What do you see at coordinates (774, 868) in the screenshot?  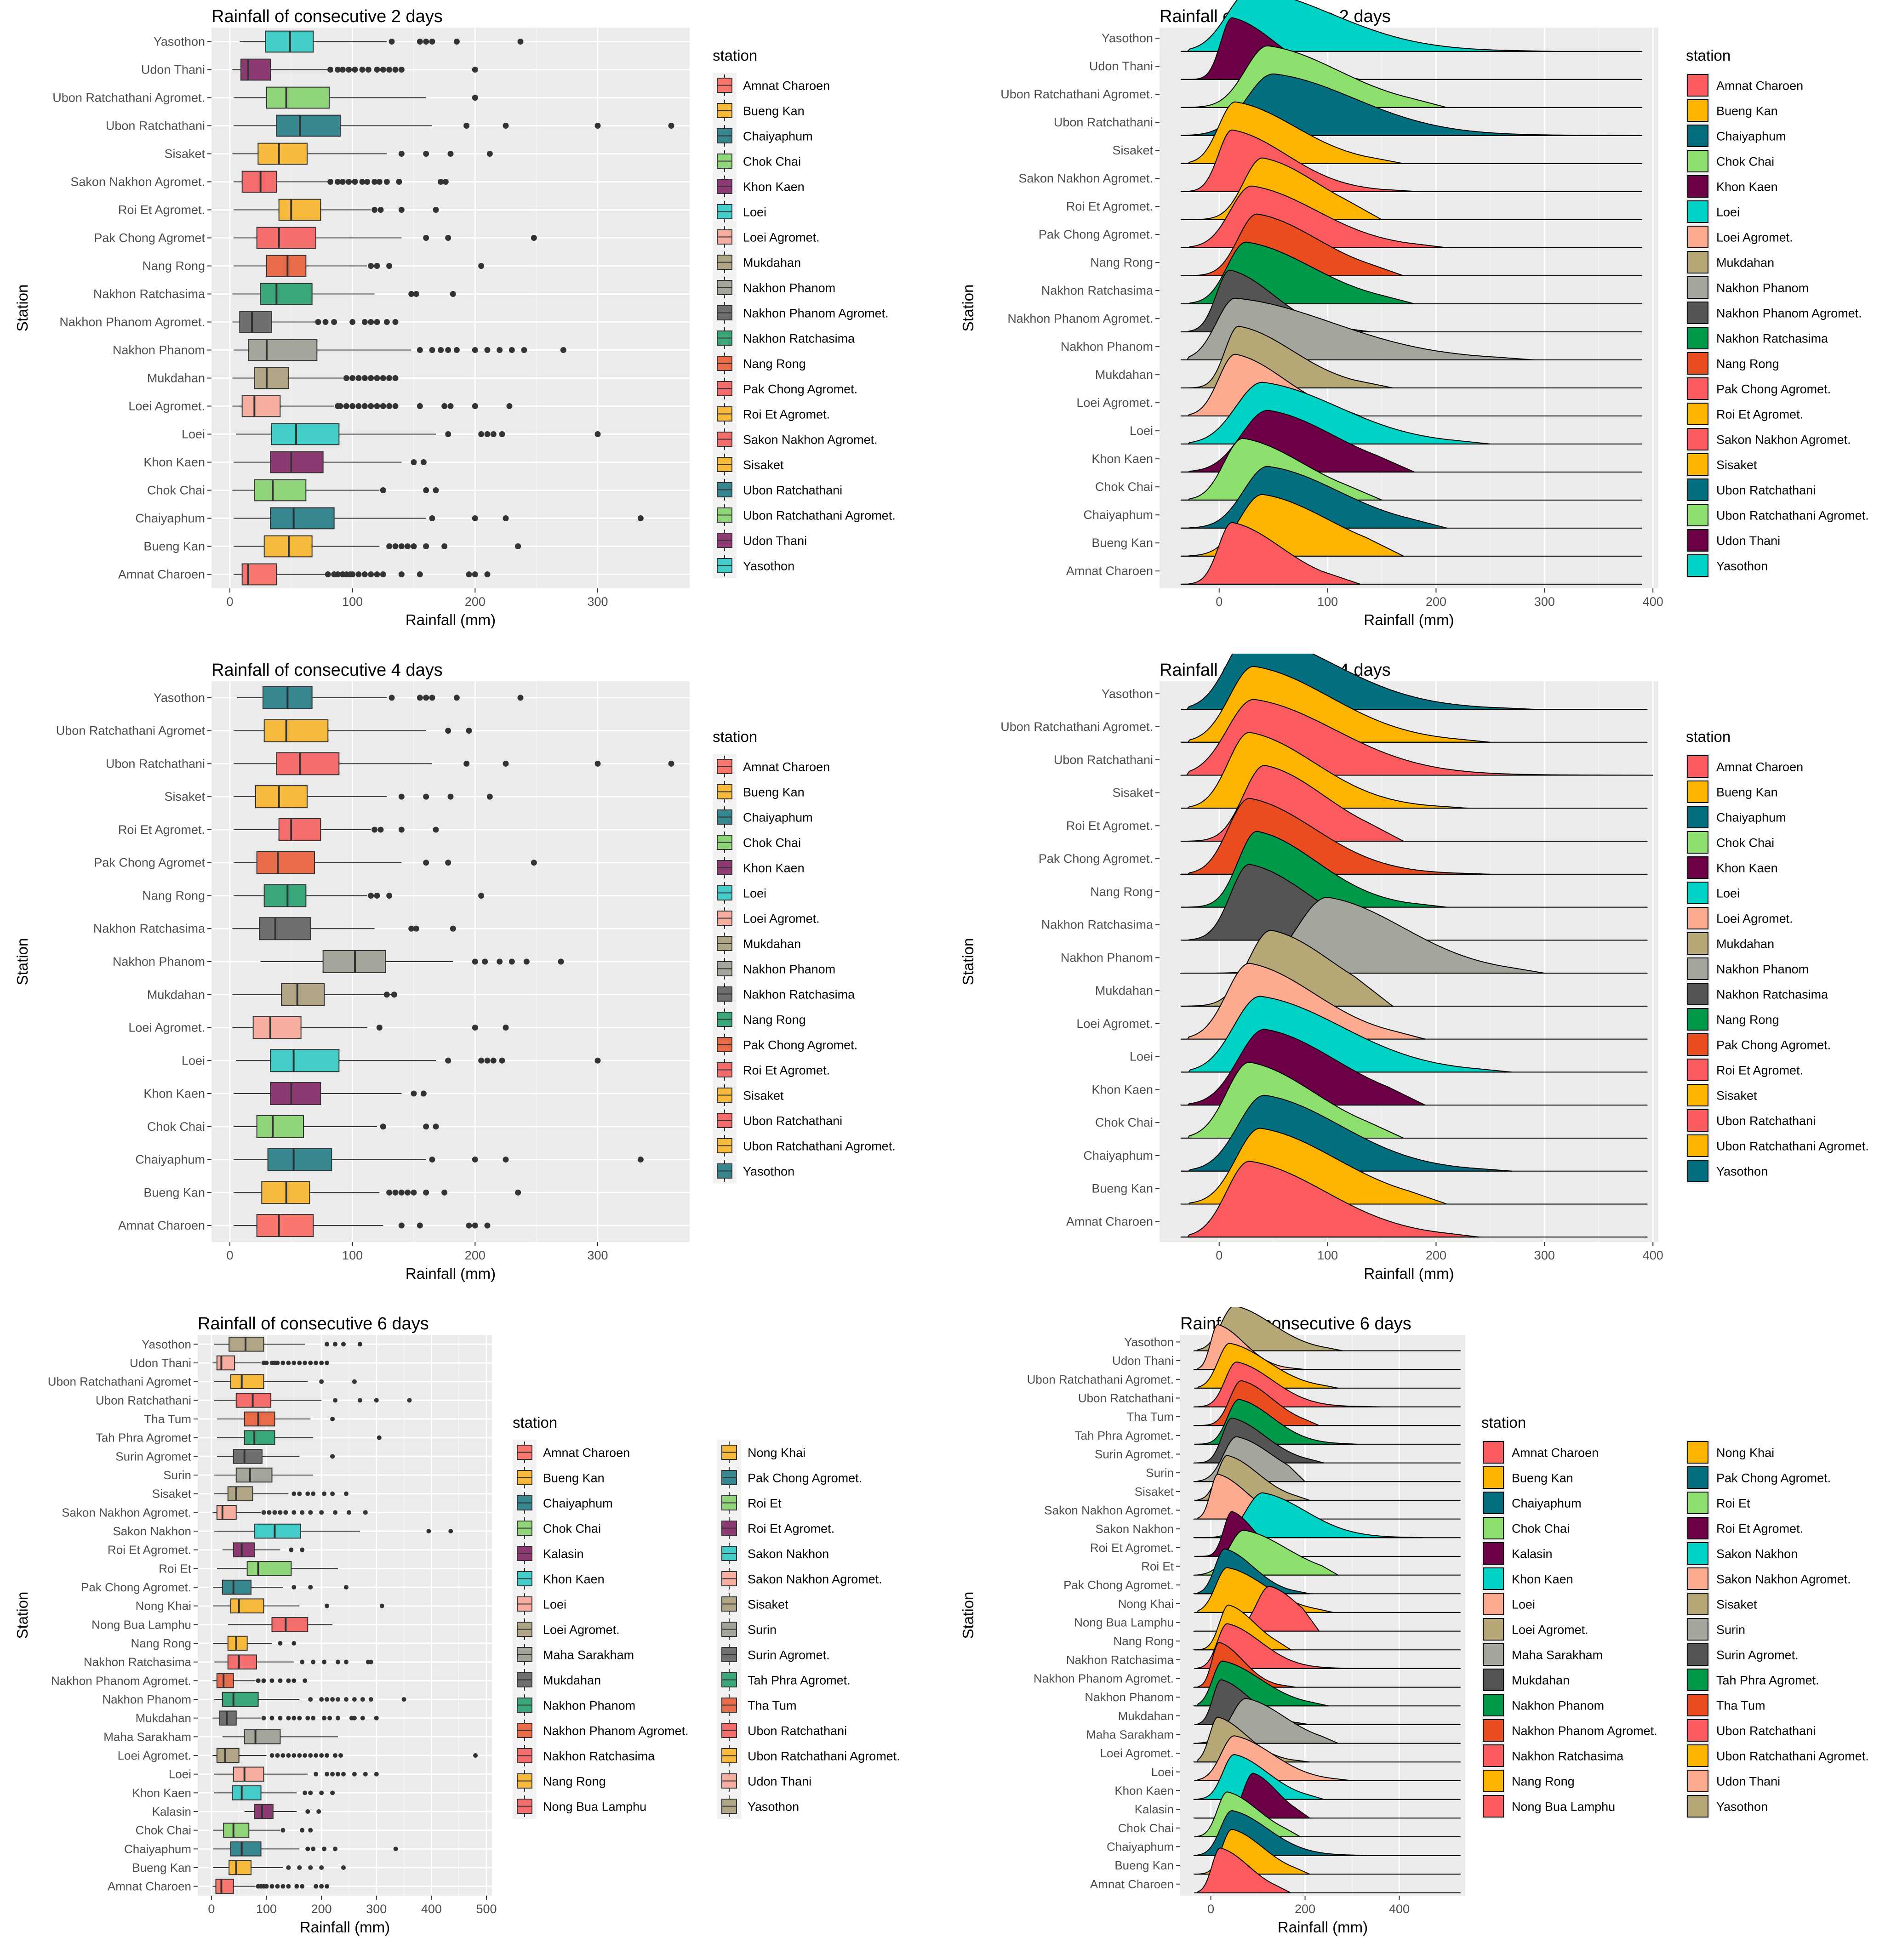 I see `legend-label-khon-kaen: Khon Kaen` at bounding box center [774, 868].